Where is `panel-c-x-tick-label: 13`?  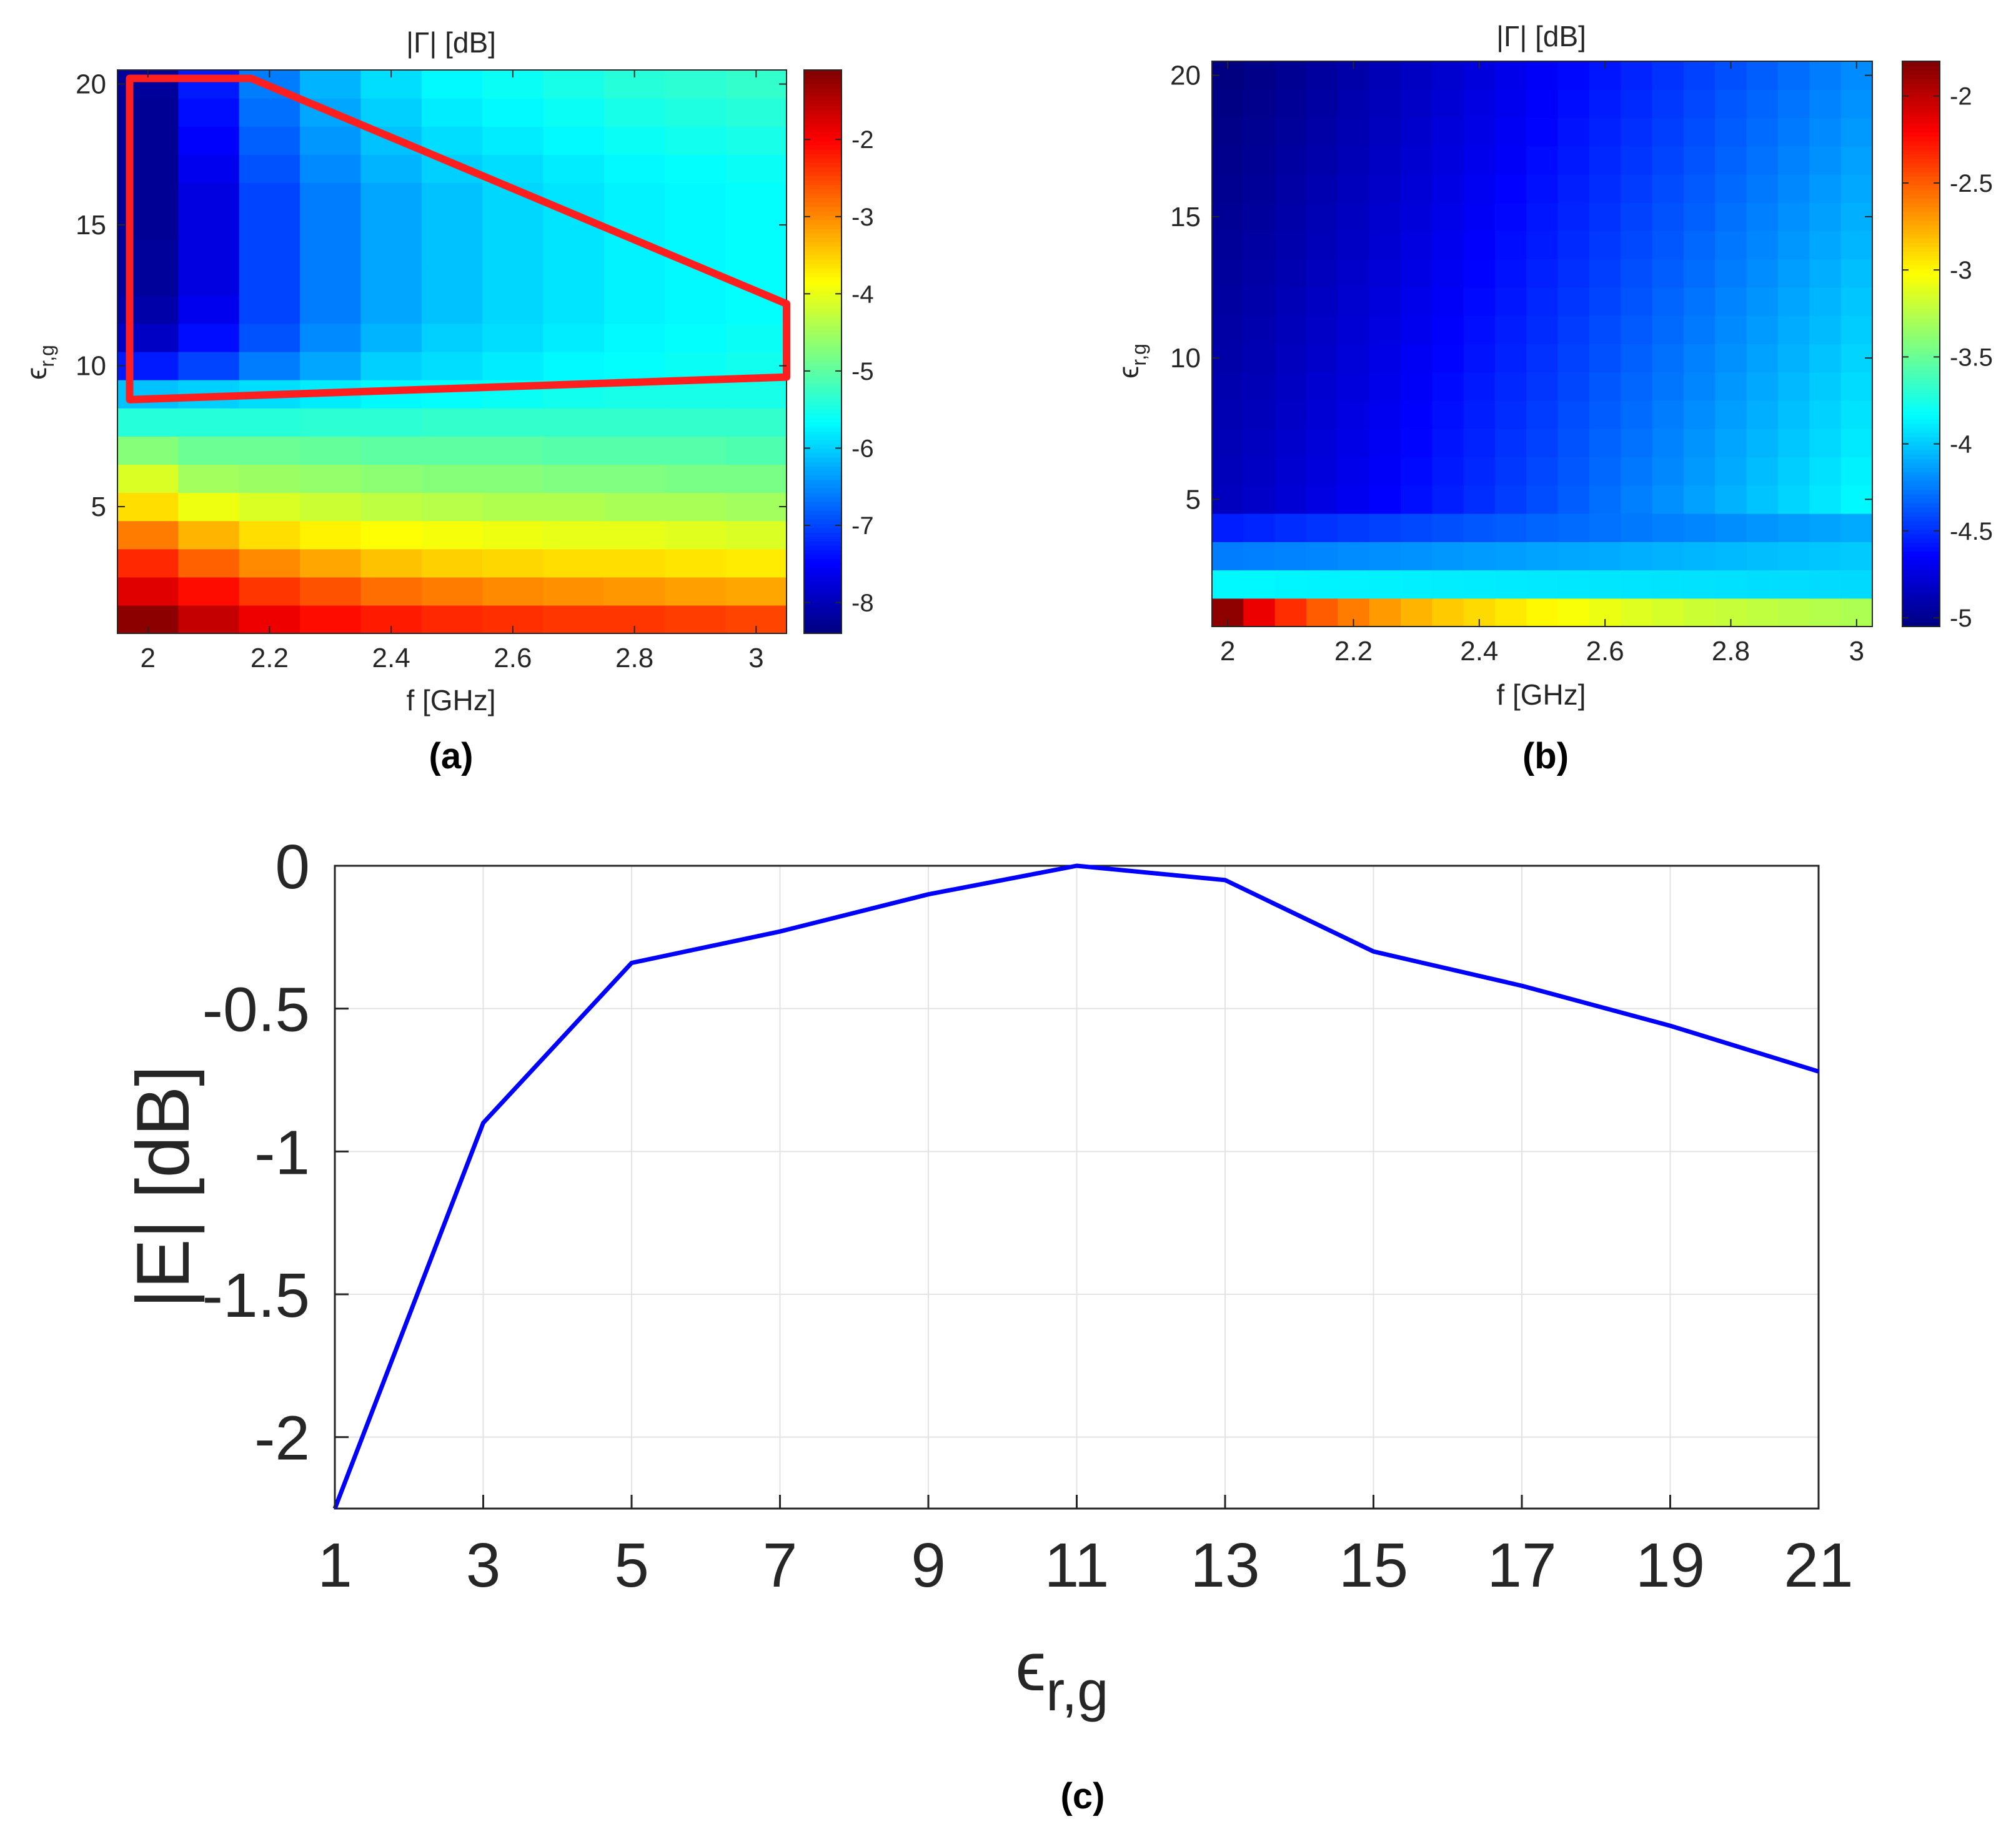 panel-c-x-tick-label: 13 is located at coordinates (1224, 1565).